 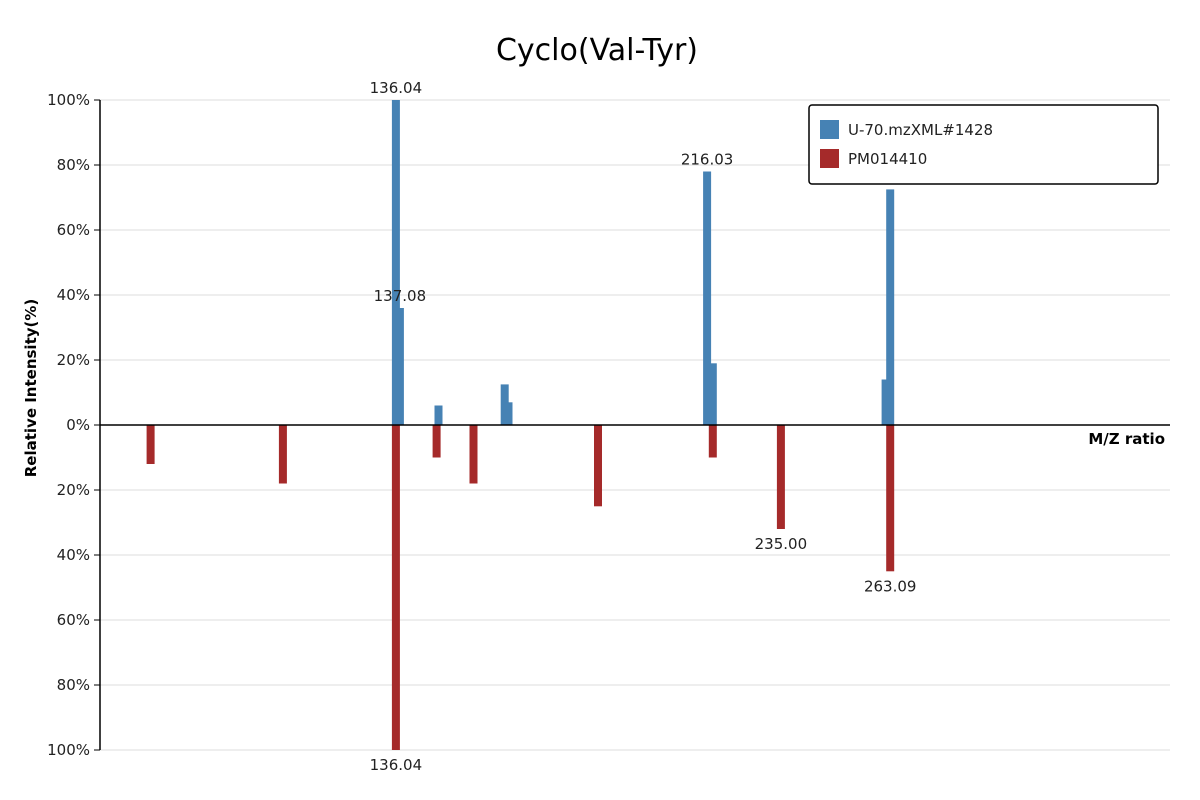 I want to click on legend-swatch-reference, so click(x=829, y=158).